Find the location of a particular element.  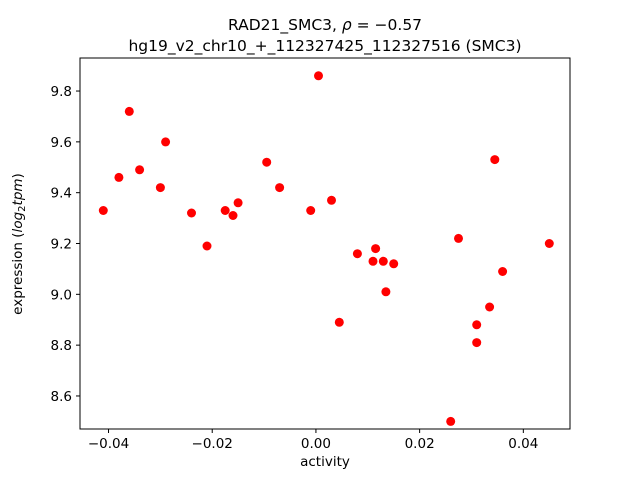

x-tick-label: −0.02 is located at coordinates (212, 444).